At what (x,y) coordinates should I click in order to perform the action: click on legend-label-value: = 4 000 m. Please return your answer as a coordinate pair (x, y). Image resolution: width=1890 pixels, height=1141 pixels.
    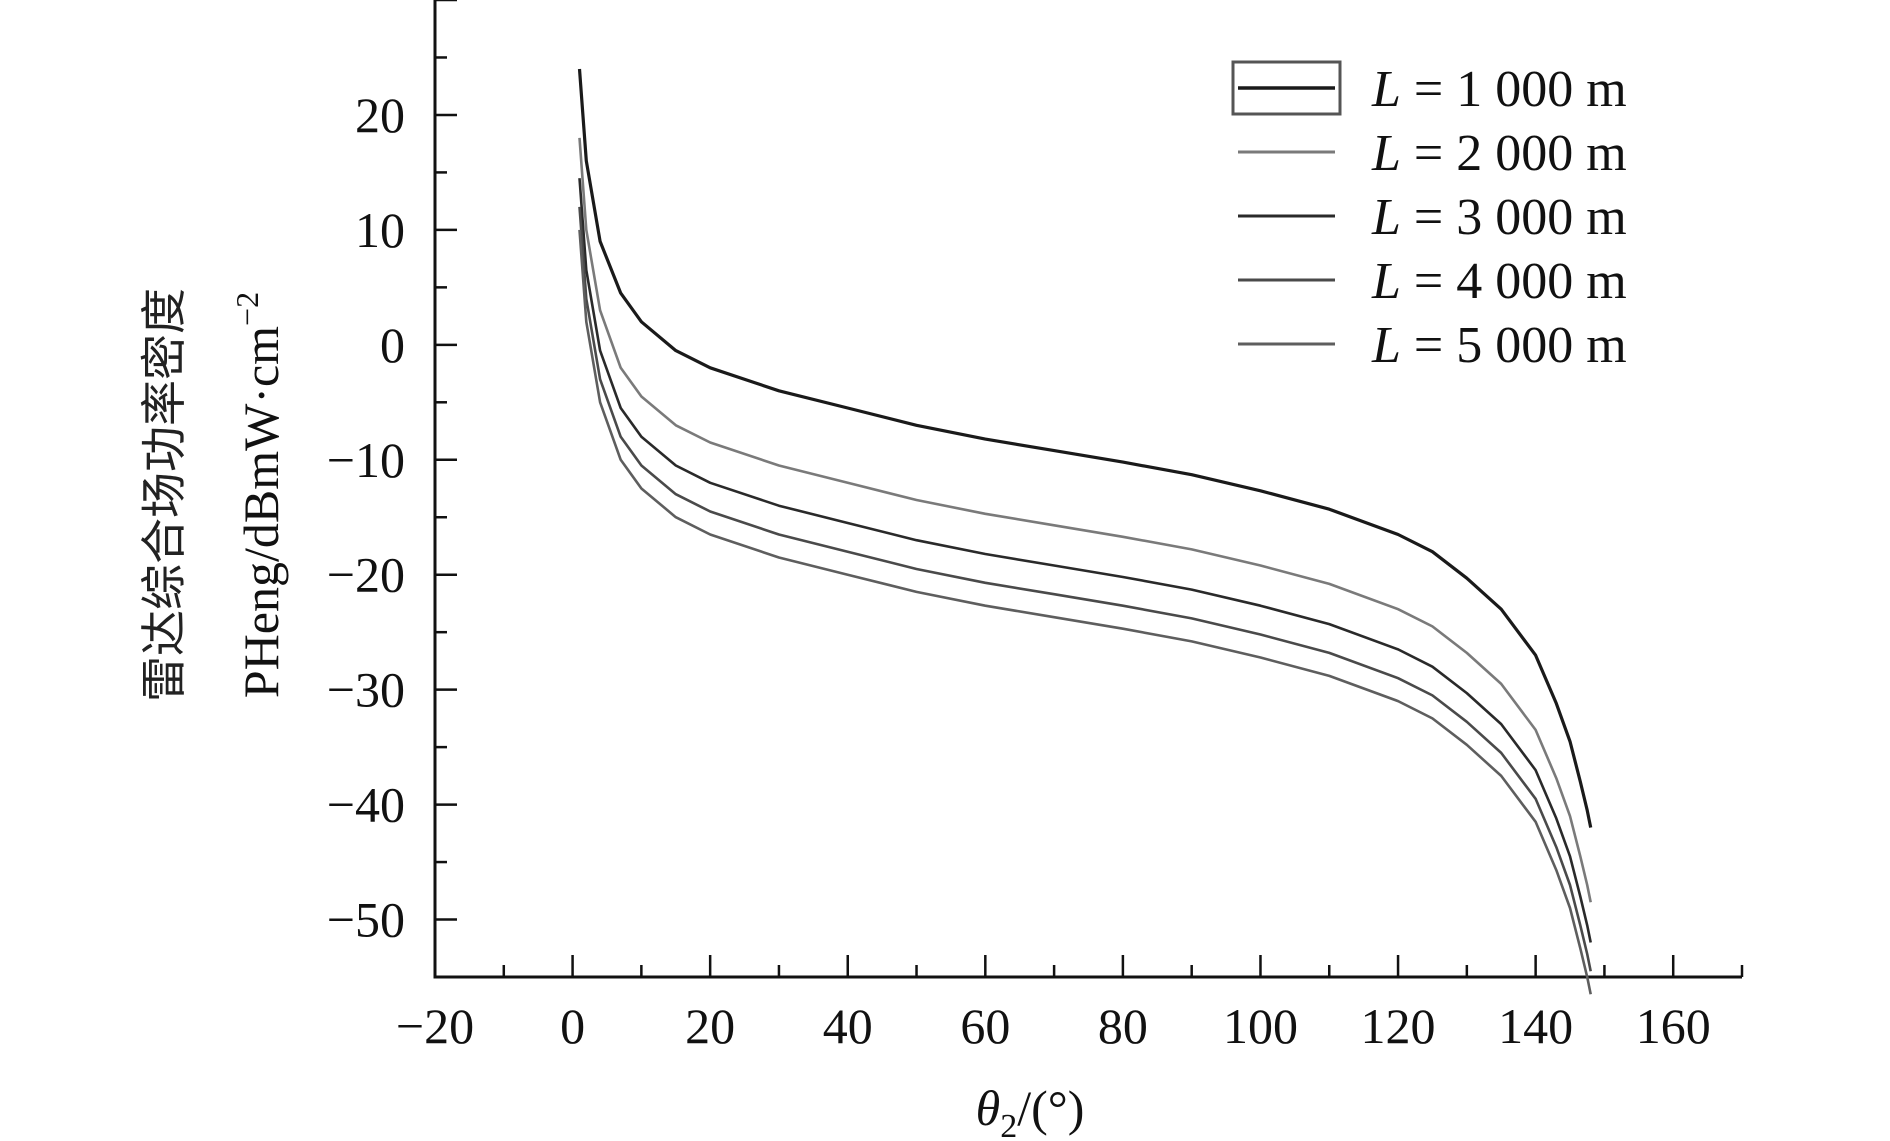
    Looking at the image, I should click on (1514, 281).